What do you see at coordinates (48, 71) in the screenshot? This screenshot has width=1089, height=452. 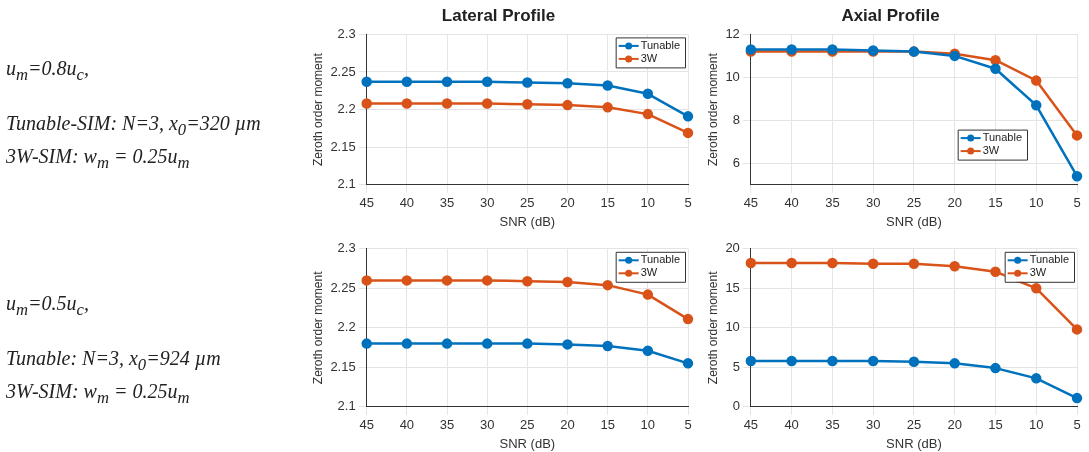 I see `text: u$_{m}$=0.8u$_{c}$,` at bounding box center [48, 71].